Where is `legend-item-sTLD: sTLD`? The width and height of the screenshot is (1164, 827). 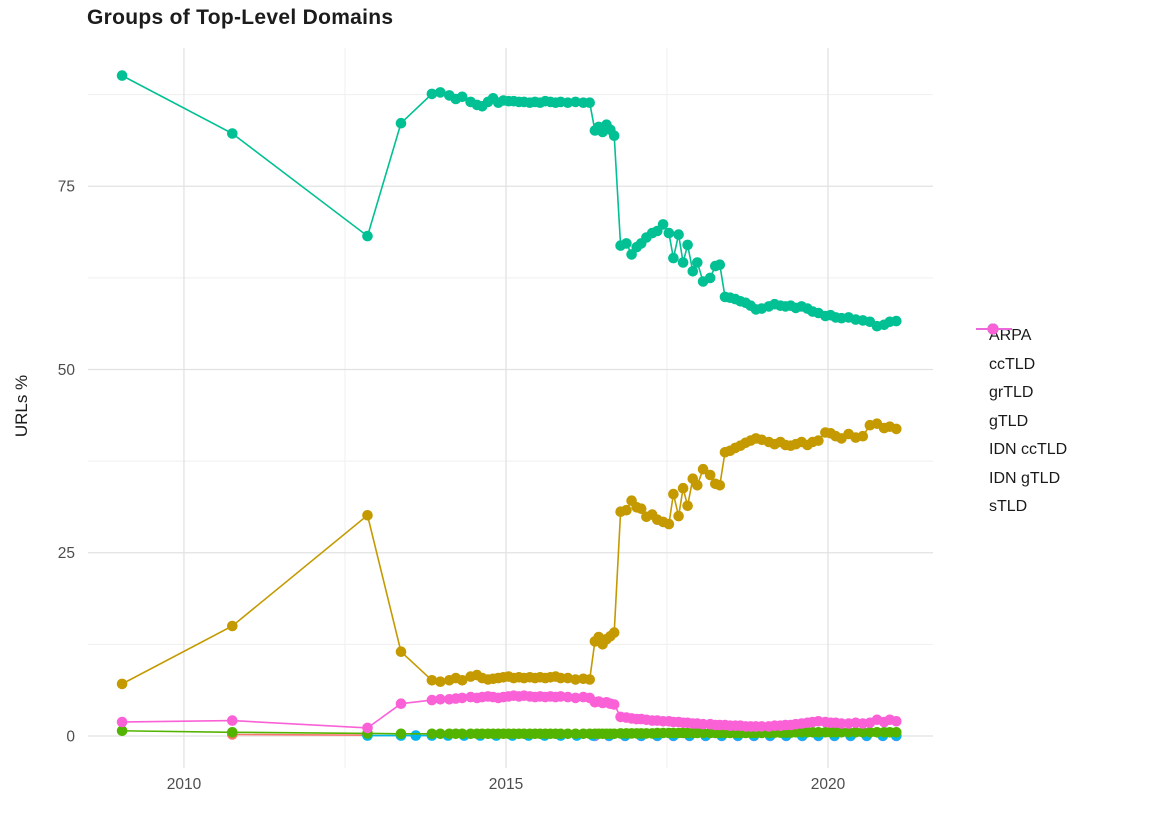 legend-item-sTLD: sTLD is located at coordinates (1021, 422).